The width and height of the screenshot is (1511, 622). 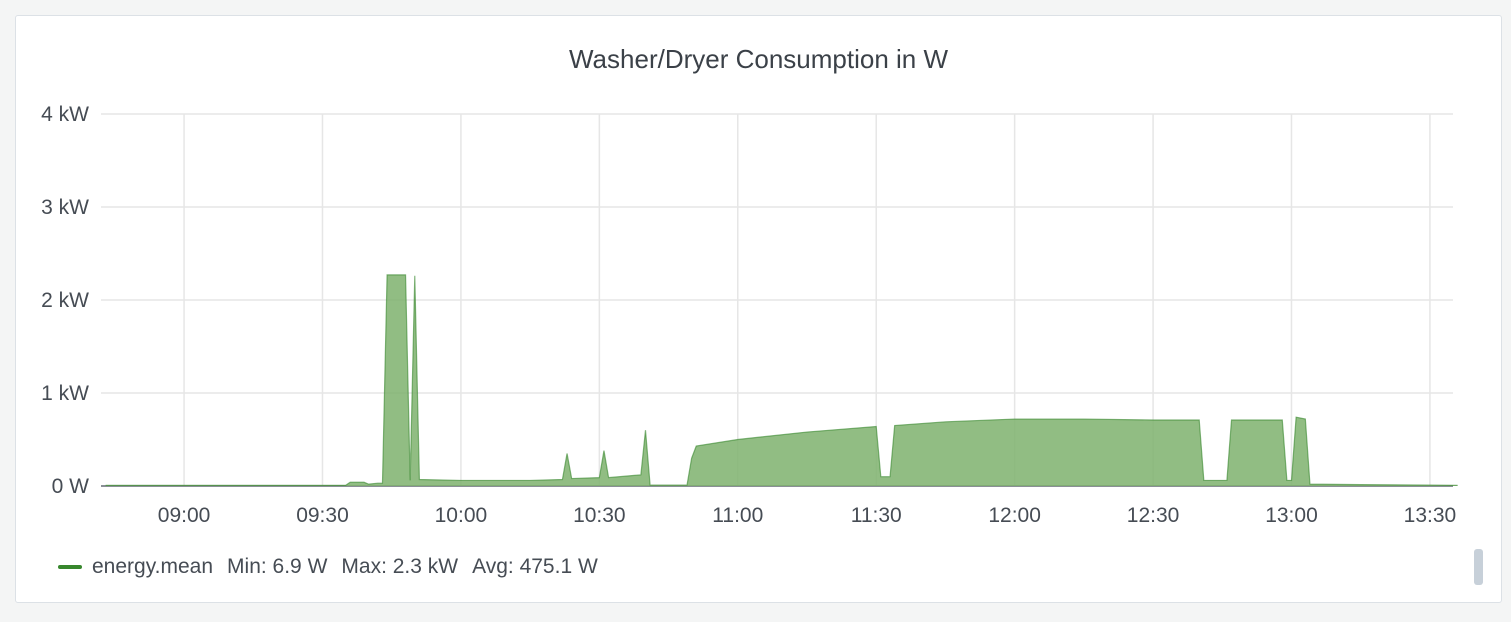 I want to click on y-axis: 0 W 1 kW 2 kW 3 kW 4 kW, so click(x=65, y=300).